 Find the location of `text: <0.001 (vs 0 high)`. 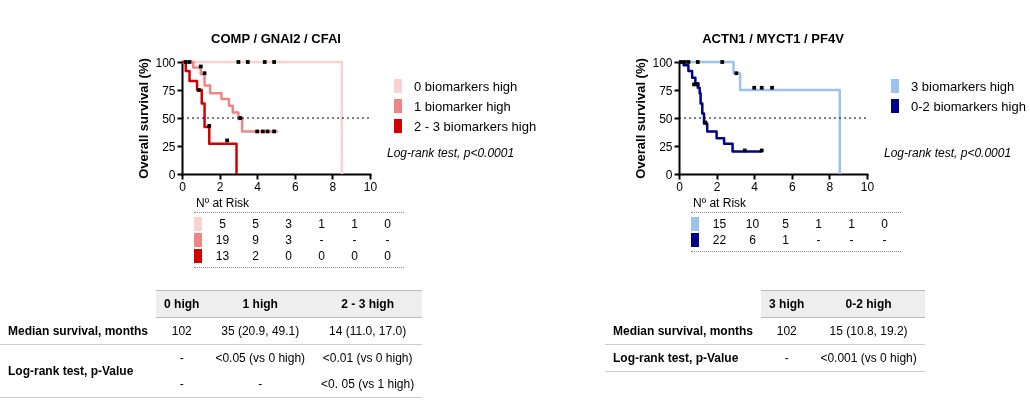

text: <0.001 (vs 0 high) is located at coordinates (868, 358).